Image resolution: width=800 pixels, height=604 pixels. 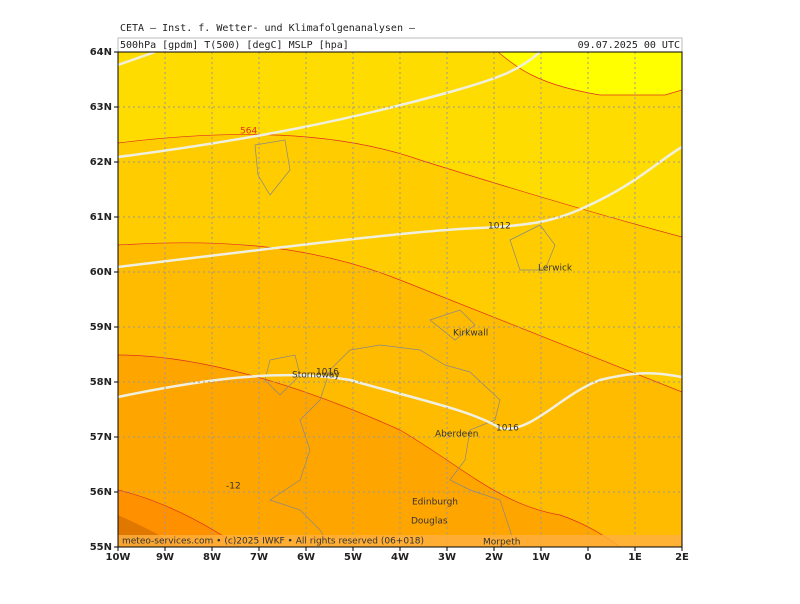 What do you see at coordinates (429, 522) in the screenshot?
I see `place-label: Douglas` at bounding box center [429, 522].